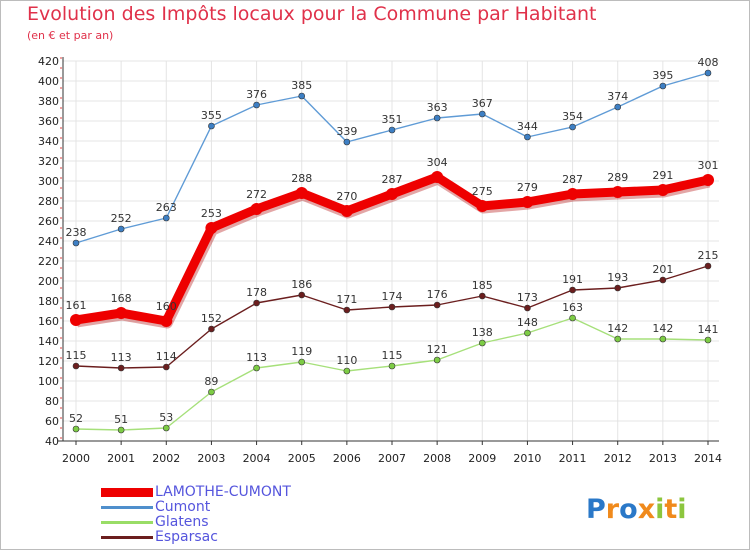 This screenshot has width=750, height=550. I want to click on data-label-lamothe-cumont: 287, so click(572, 179).